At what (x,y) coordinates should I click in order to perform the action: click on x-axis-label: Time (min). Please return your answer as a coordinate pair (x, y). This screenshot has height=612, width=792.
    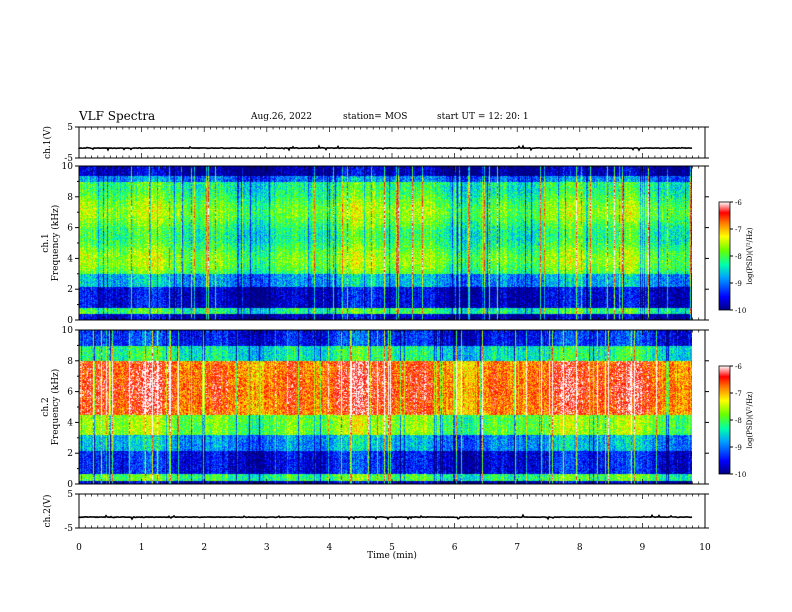
    Looking at the image, I should click on (392, 555).